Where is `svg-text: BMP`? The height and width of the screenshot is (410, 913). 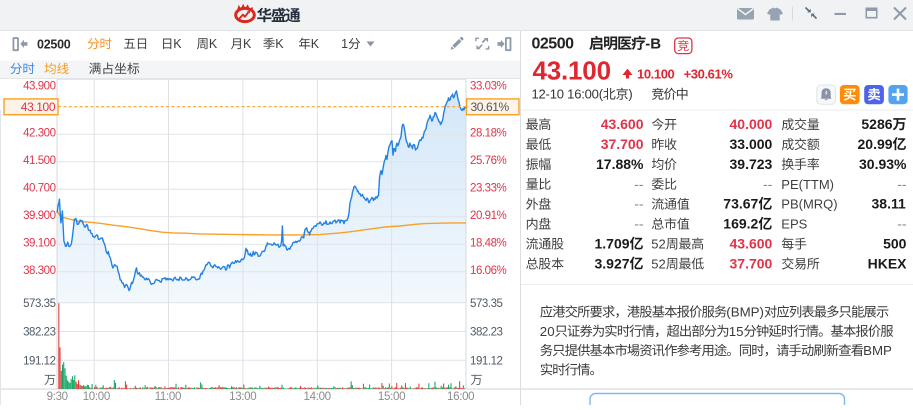
svg-text: BMP is located at coordinates (877, 350).